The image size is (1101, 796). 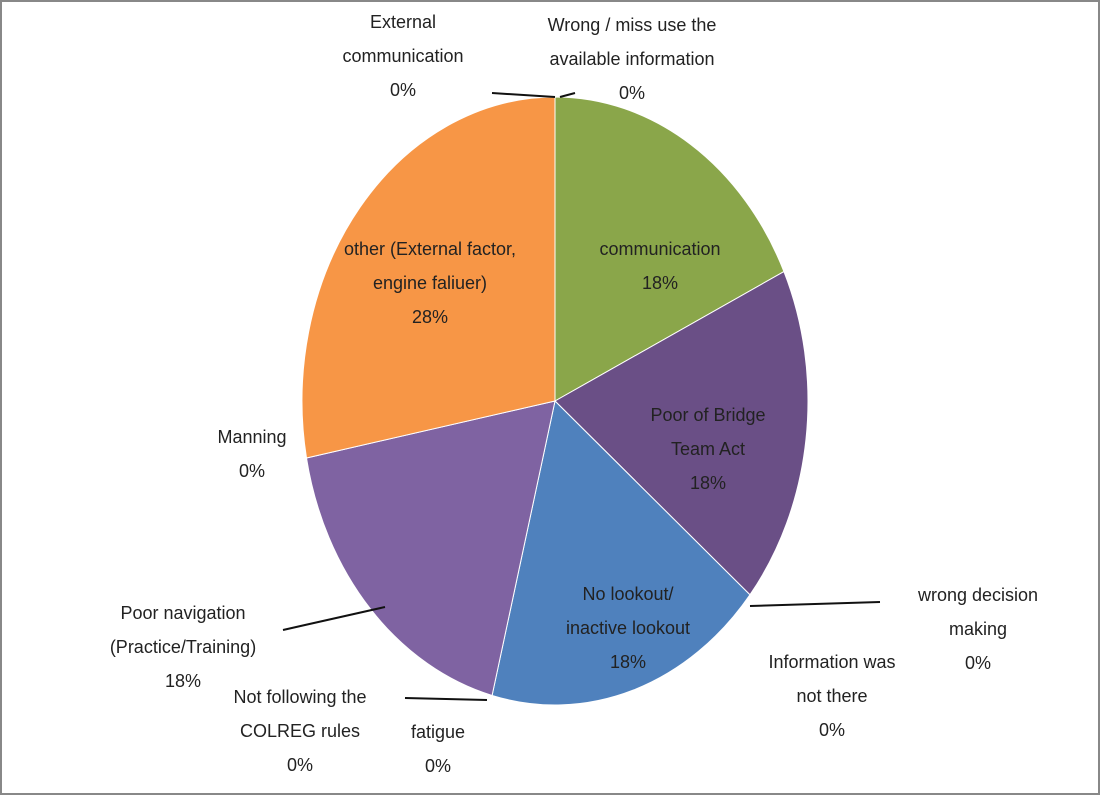 I want to click on slice-label: wrong decision making 0%, so click(x=978, y=629).